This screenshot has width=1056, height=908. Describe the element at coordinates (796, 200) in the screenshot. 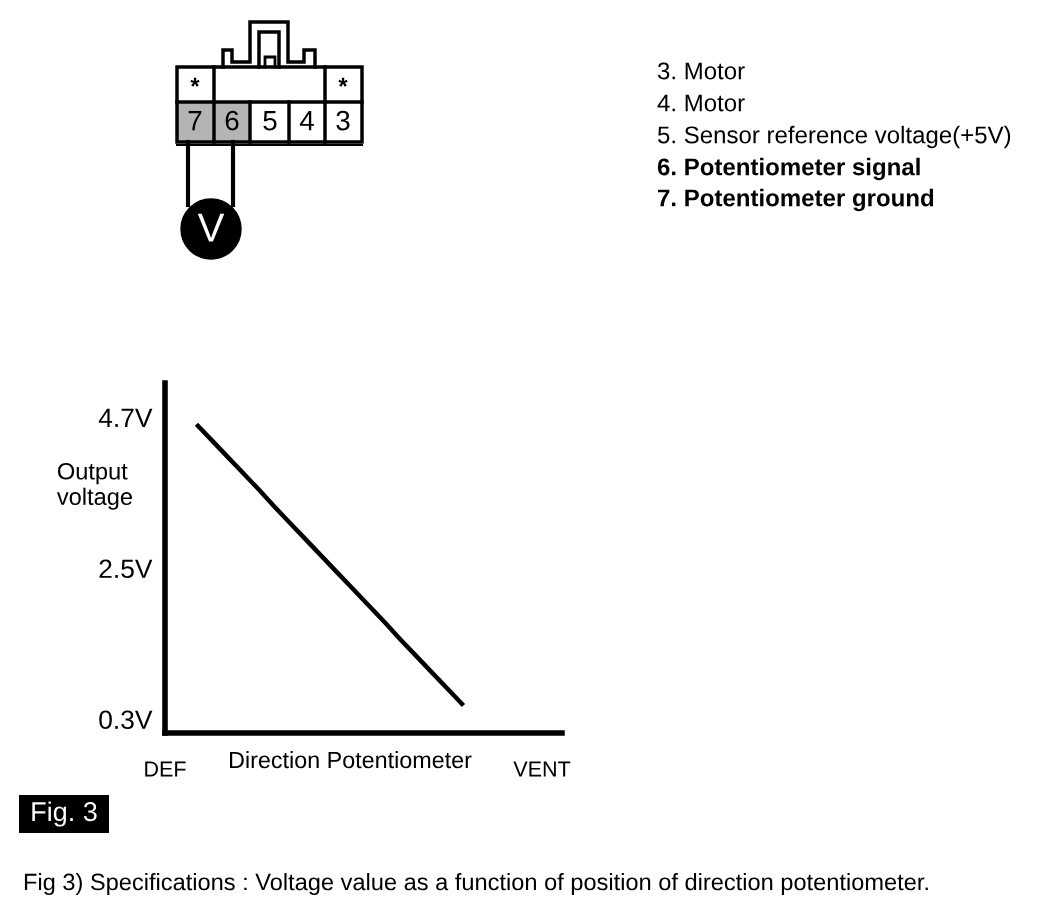

I see `text: 7. Potentiometer ground` at that location.